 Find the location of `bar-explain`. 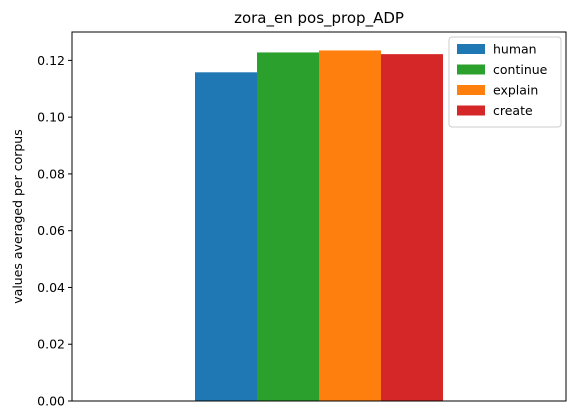

bar-explain is located at coordinates (350, 225).